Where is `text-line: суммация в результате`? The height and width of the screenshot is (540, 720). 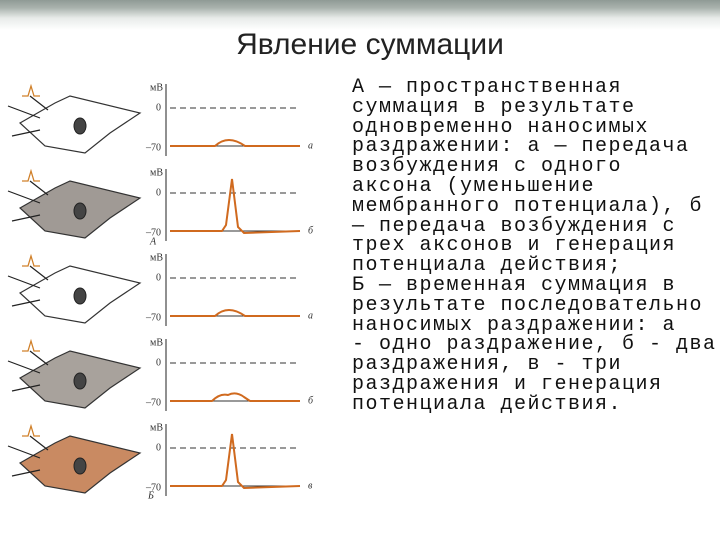 text-line: суммация в результате is located at coordinates (494, 107).